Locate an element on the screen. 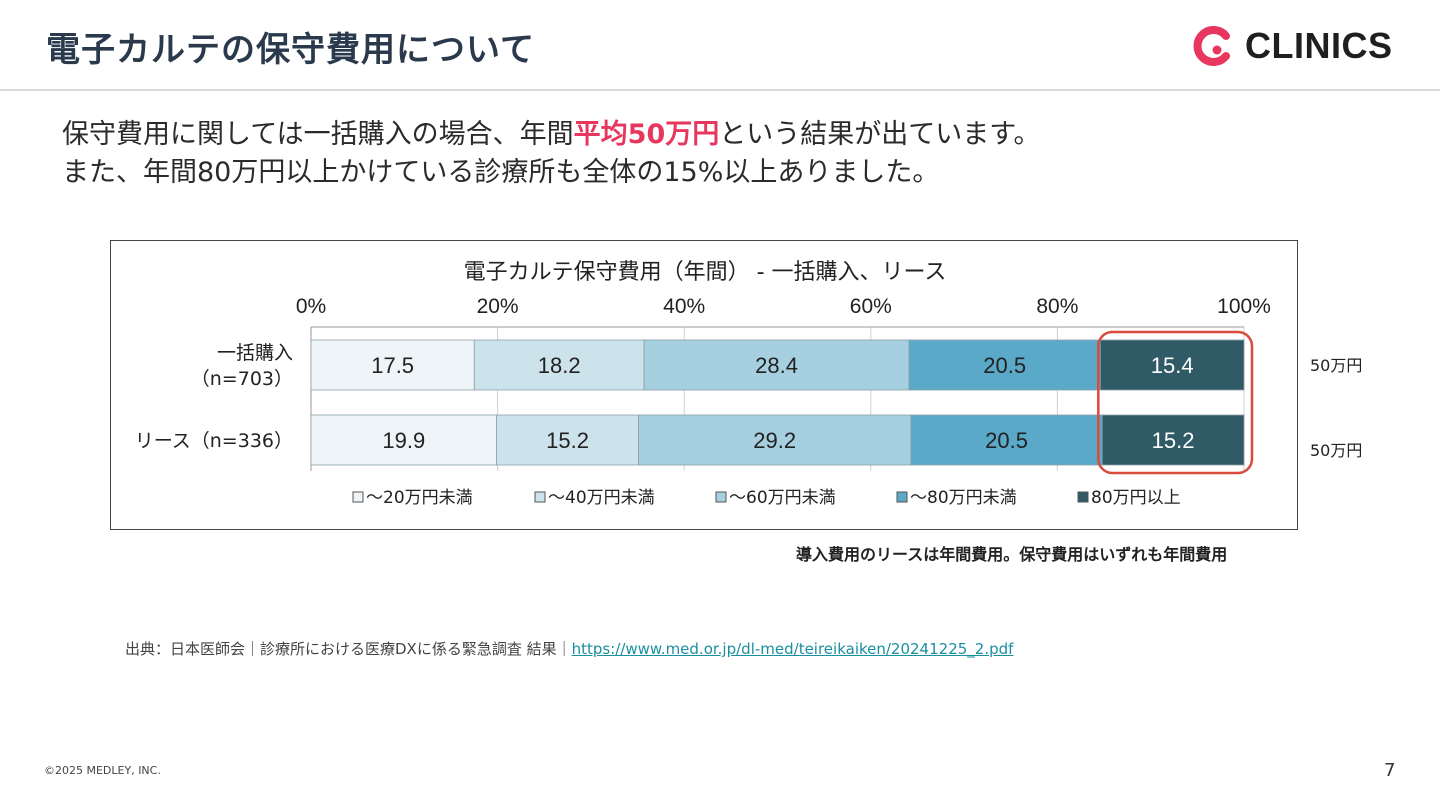  header-divider is located at coordinates (720, 90).